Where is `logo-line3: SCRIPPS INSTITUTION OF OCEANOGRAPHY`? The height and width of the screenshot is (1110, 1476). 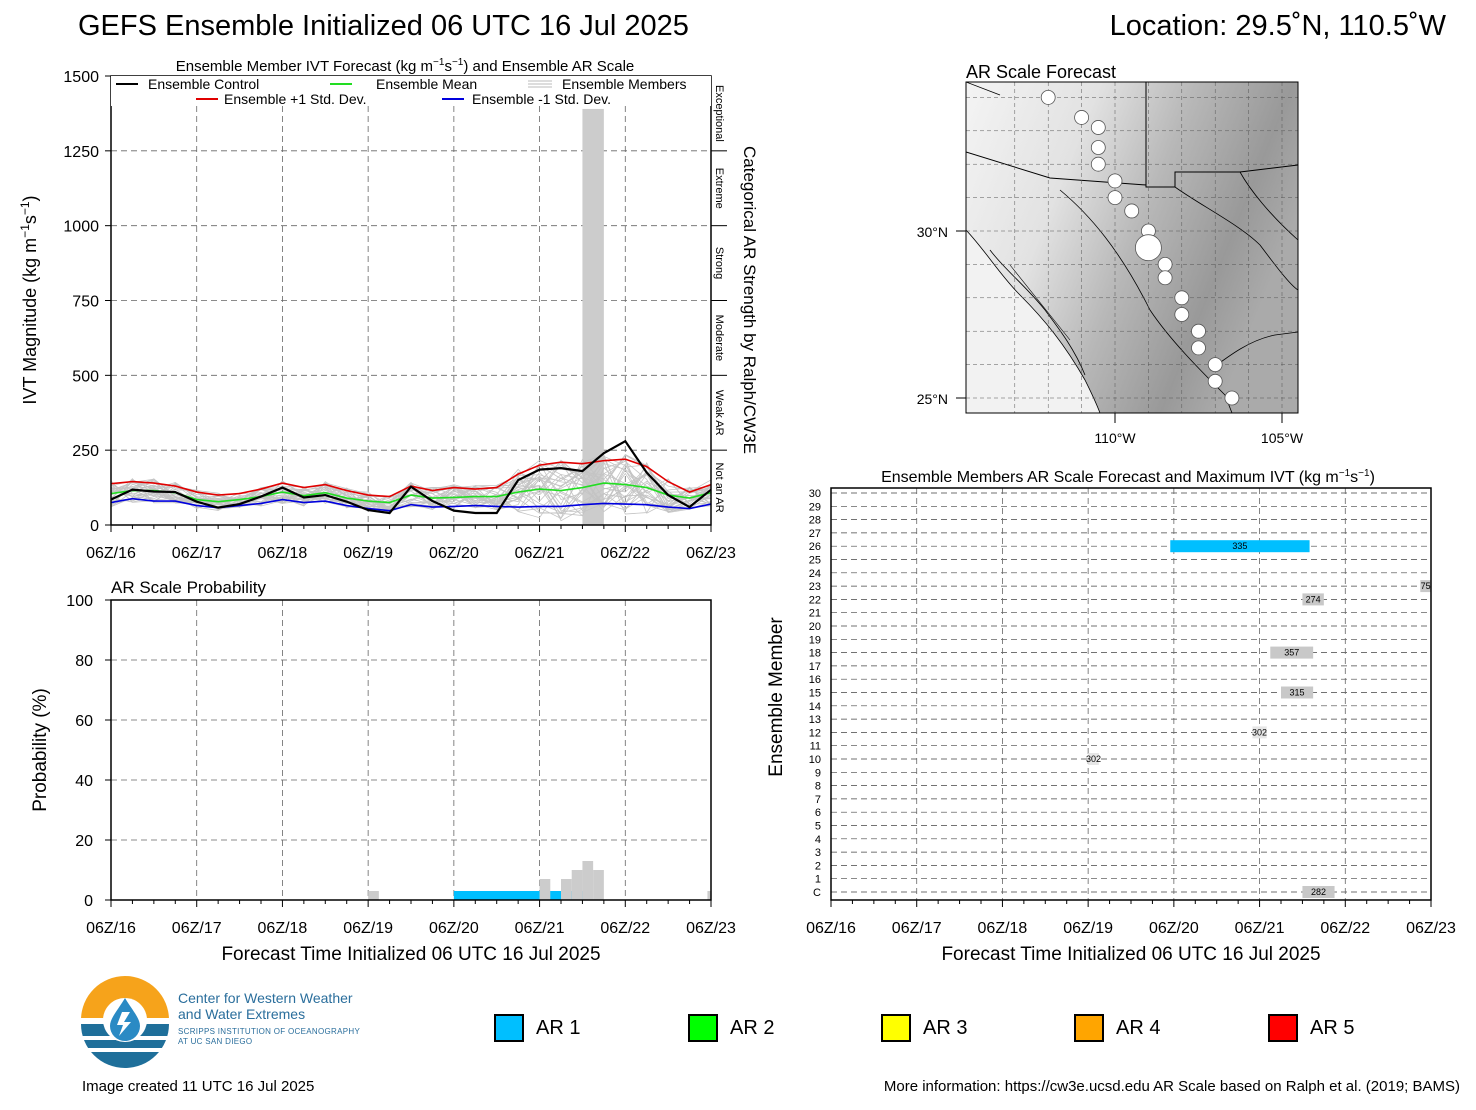
logo-line3: SCRIPPS INSTITUTION OF OCEANOGRAPHY is located at coordinates (269, 1031).